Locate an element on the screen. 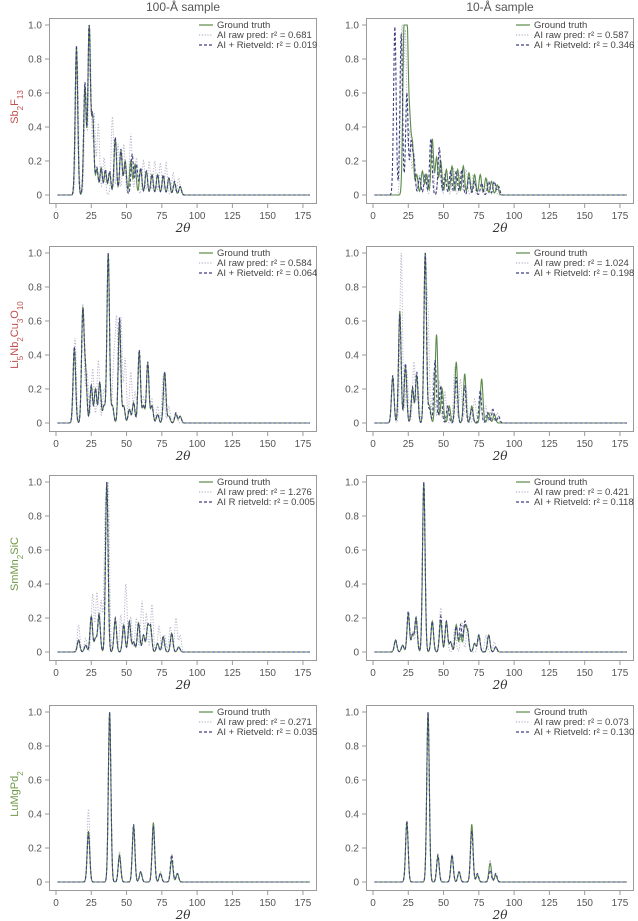  legend-entry: AI + Rietveld: r² = 0.130 is located at coordinates (584, 732).